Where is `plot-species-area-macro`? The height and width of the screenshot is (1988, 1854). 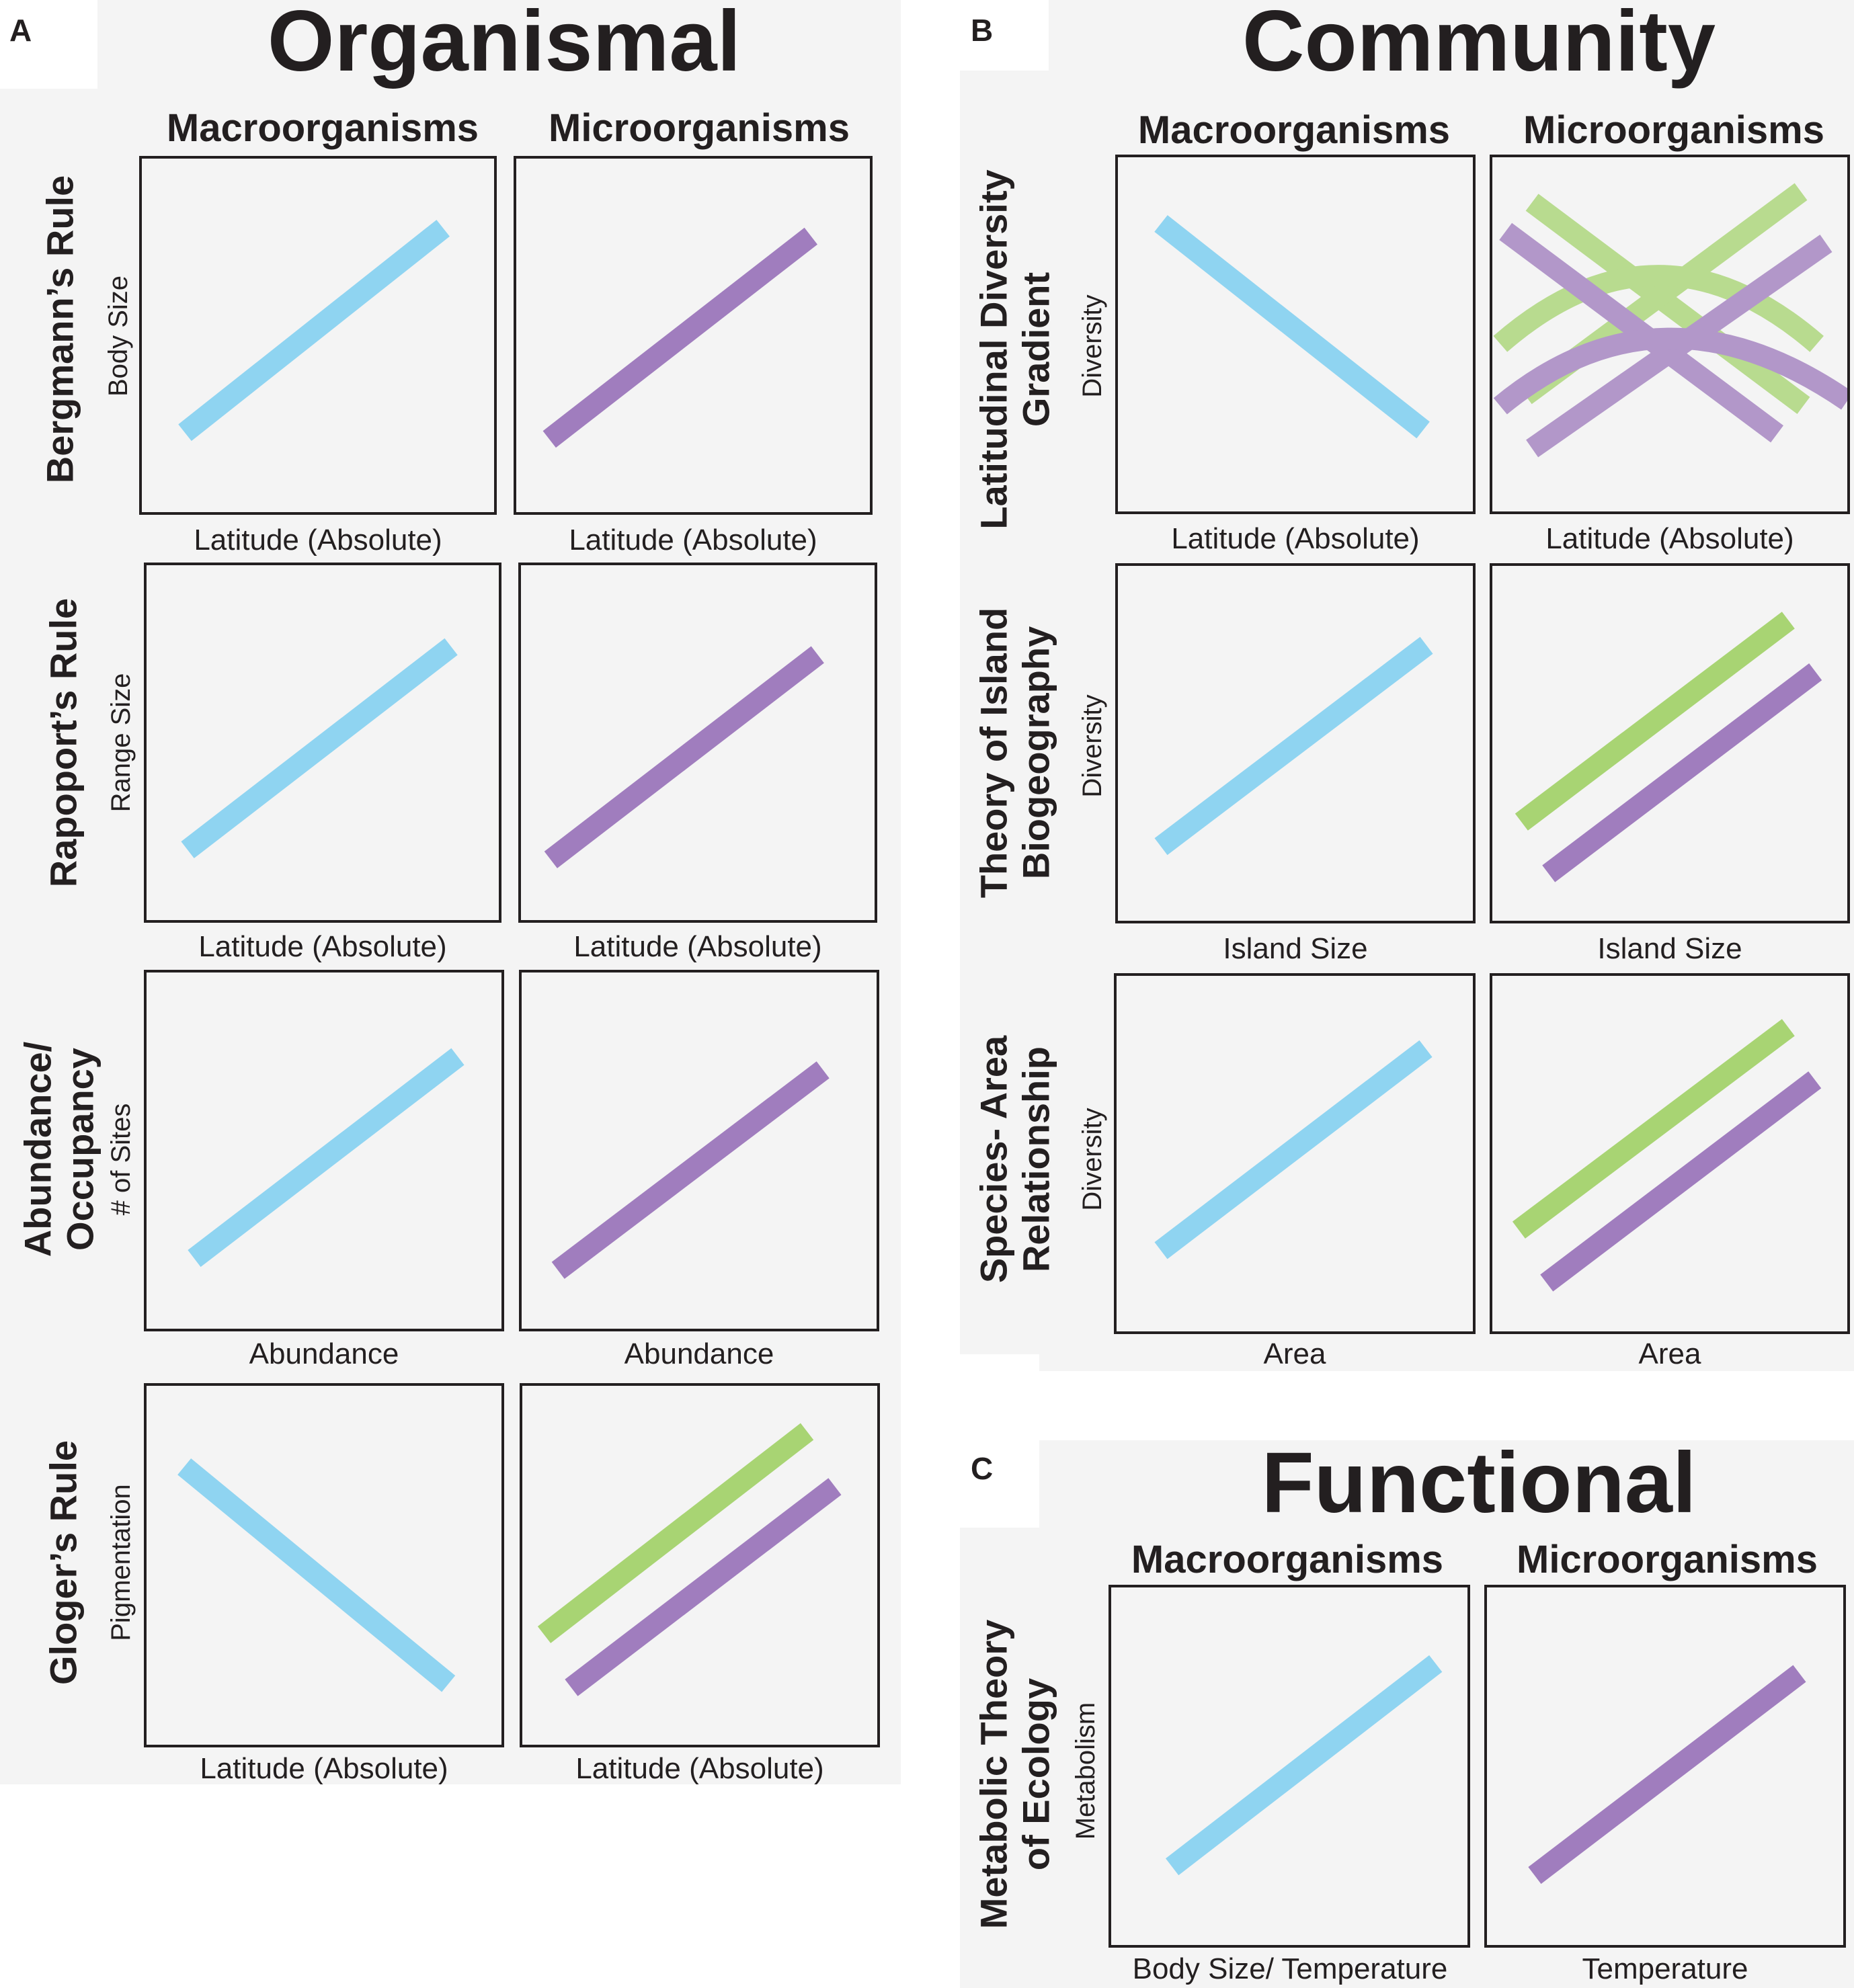
plot-species-area-macro is located at coordinates (1295, 1153).